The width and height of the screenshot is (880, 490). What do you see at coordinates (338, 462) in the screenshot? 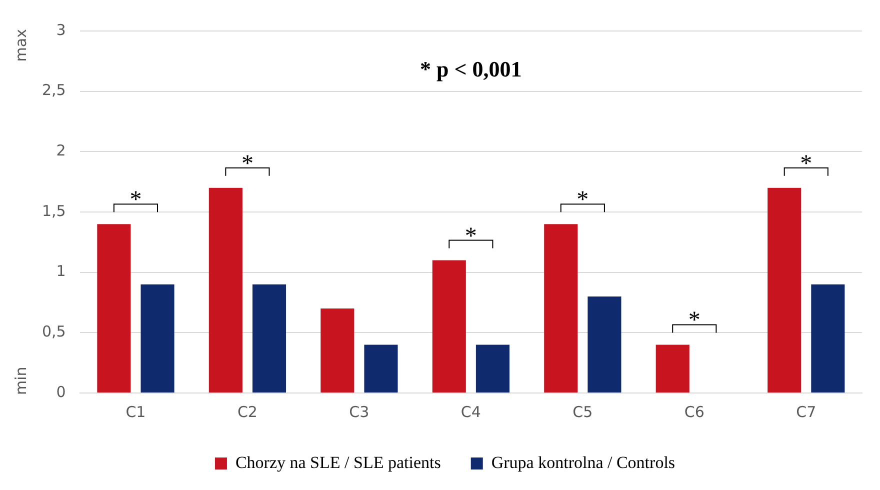
I see `legend-label: Chorzy na SLE / SLE patients` at bounding box center [338, 462].